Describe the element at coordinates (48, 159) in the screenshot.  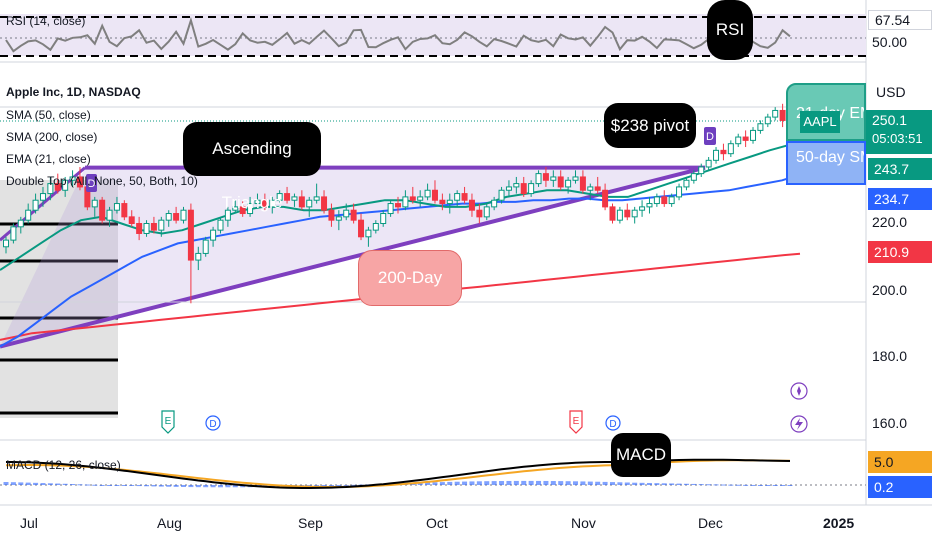
I see `ema21-legend: EMA (21, close)` at that location.